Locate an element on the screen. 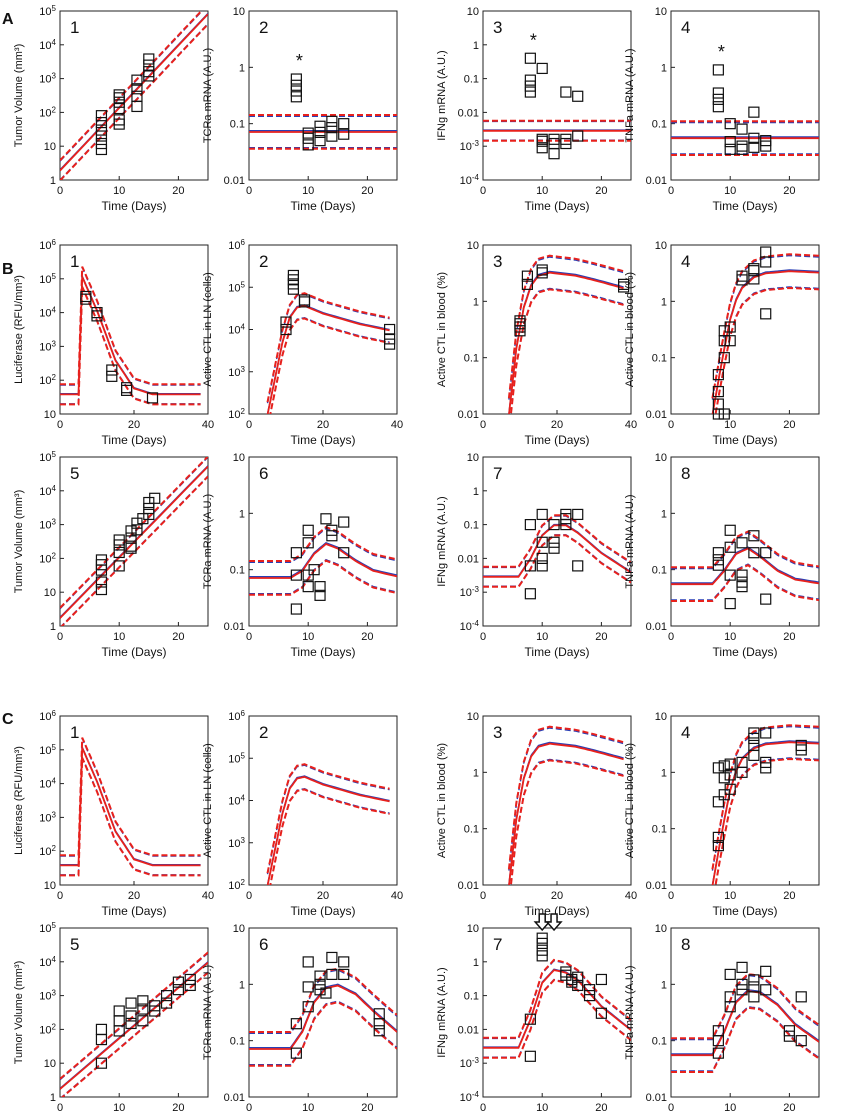 This screenshot has width=841, height=1114. y-axis-label: Luciferase (RFU/mm³) is located at coordinates (19, 329).